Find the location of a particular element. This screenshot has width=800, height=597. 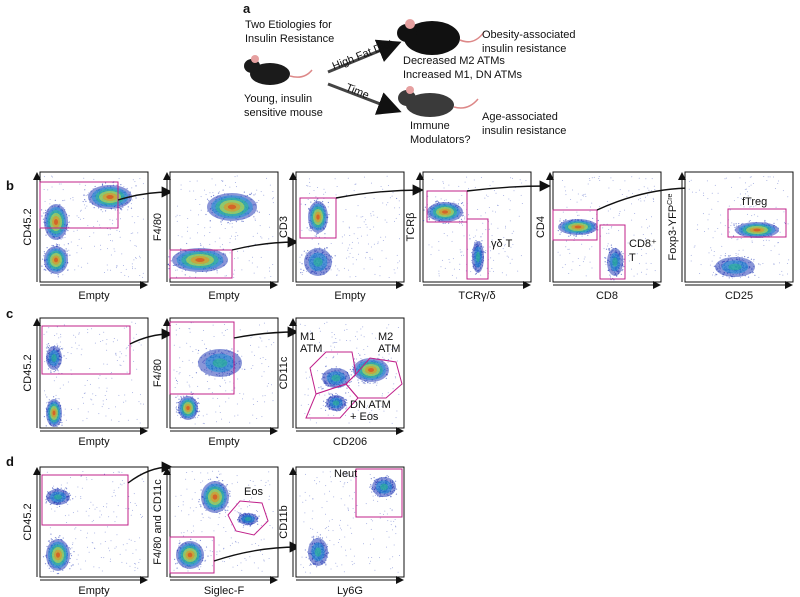

density is located at coordinates (317, 216).